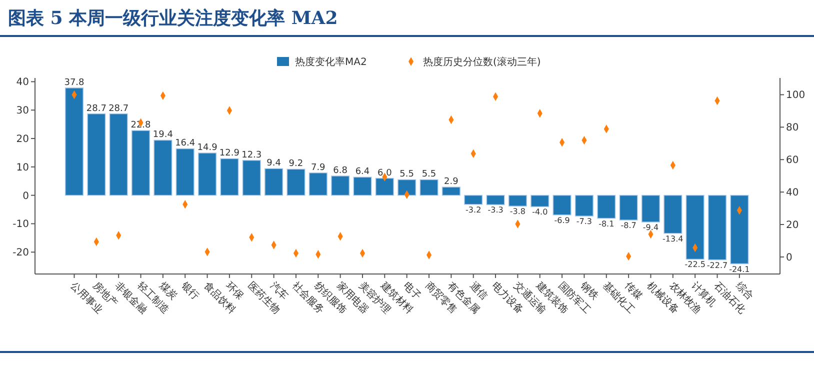 The height and width of the screenshot is (383, 814). What do you see at coordinates (739, 269) in the screenshot?
I see `data-label: -24.1` at bounding box center [739, 269].